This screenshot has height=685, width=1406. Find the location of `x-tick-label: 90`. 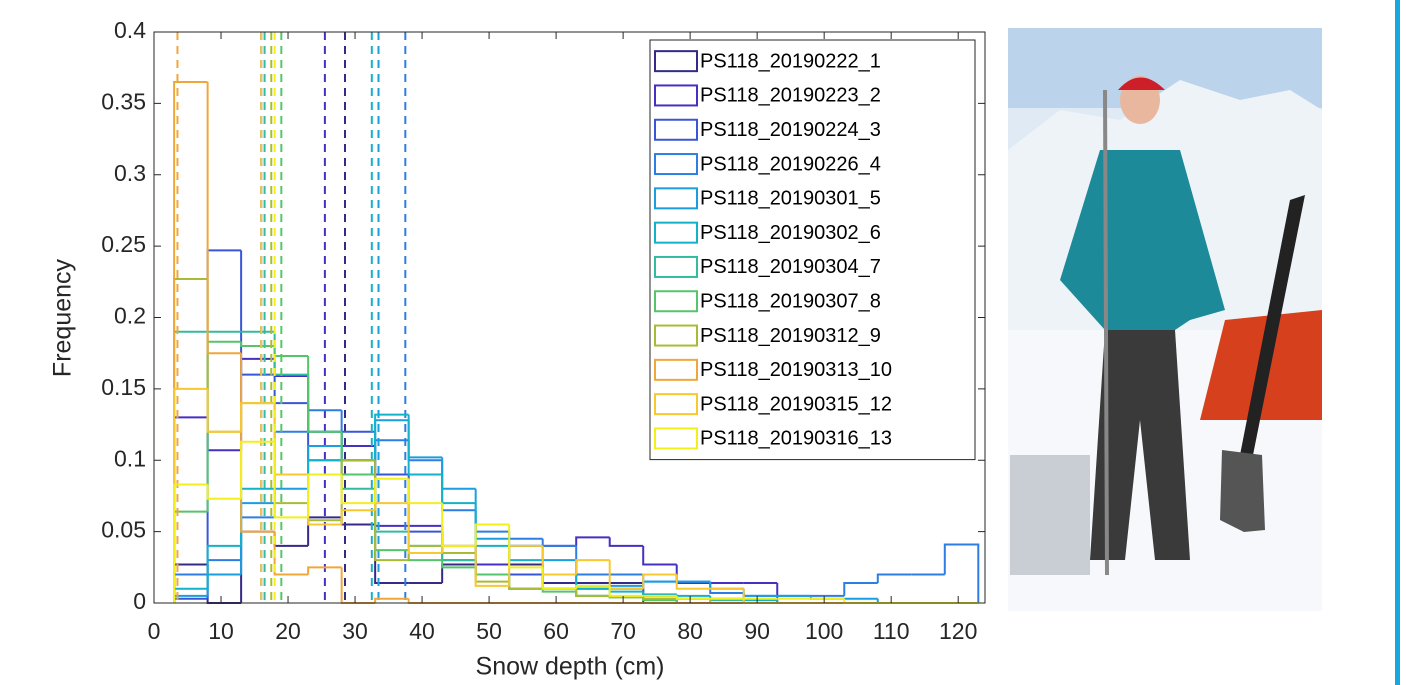

x-tick-label: 90 is located at coordinates (757, 631).